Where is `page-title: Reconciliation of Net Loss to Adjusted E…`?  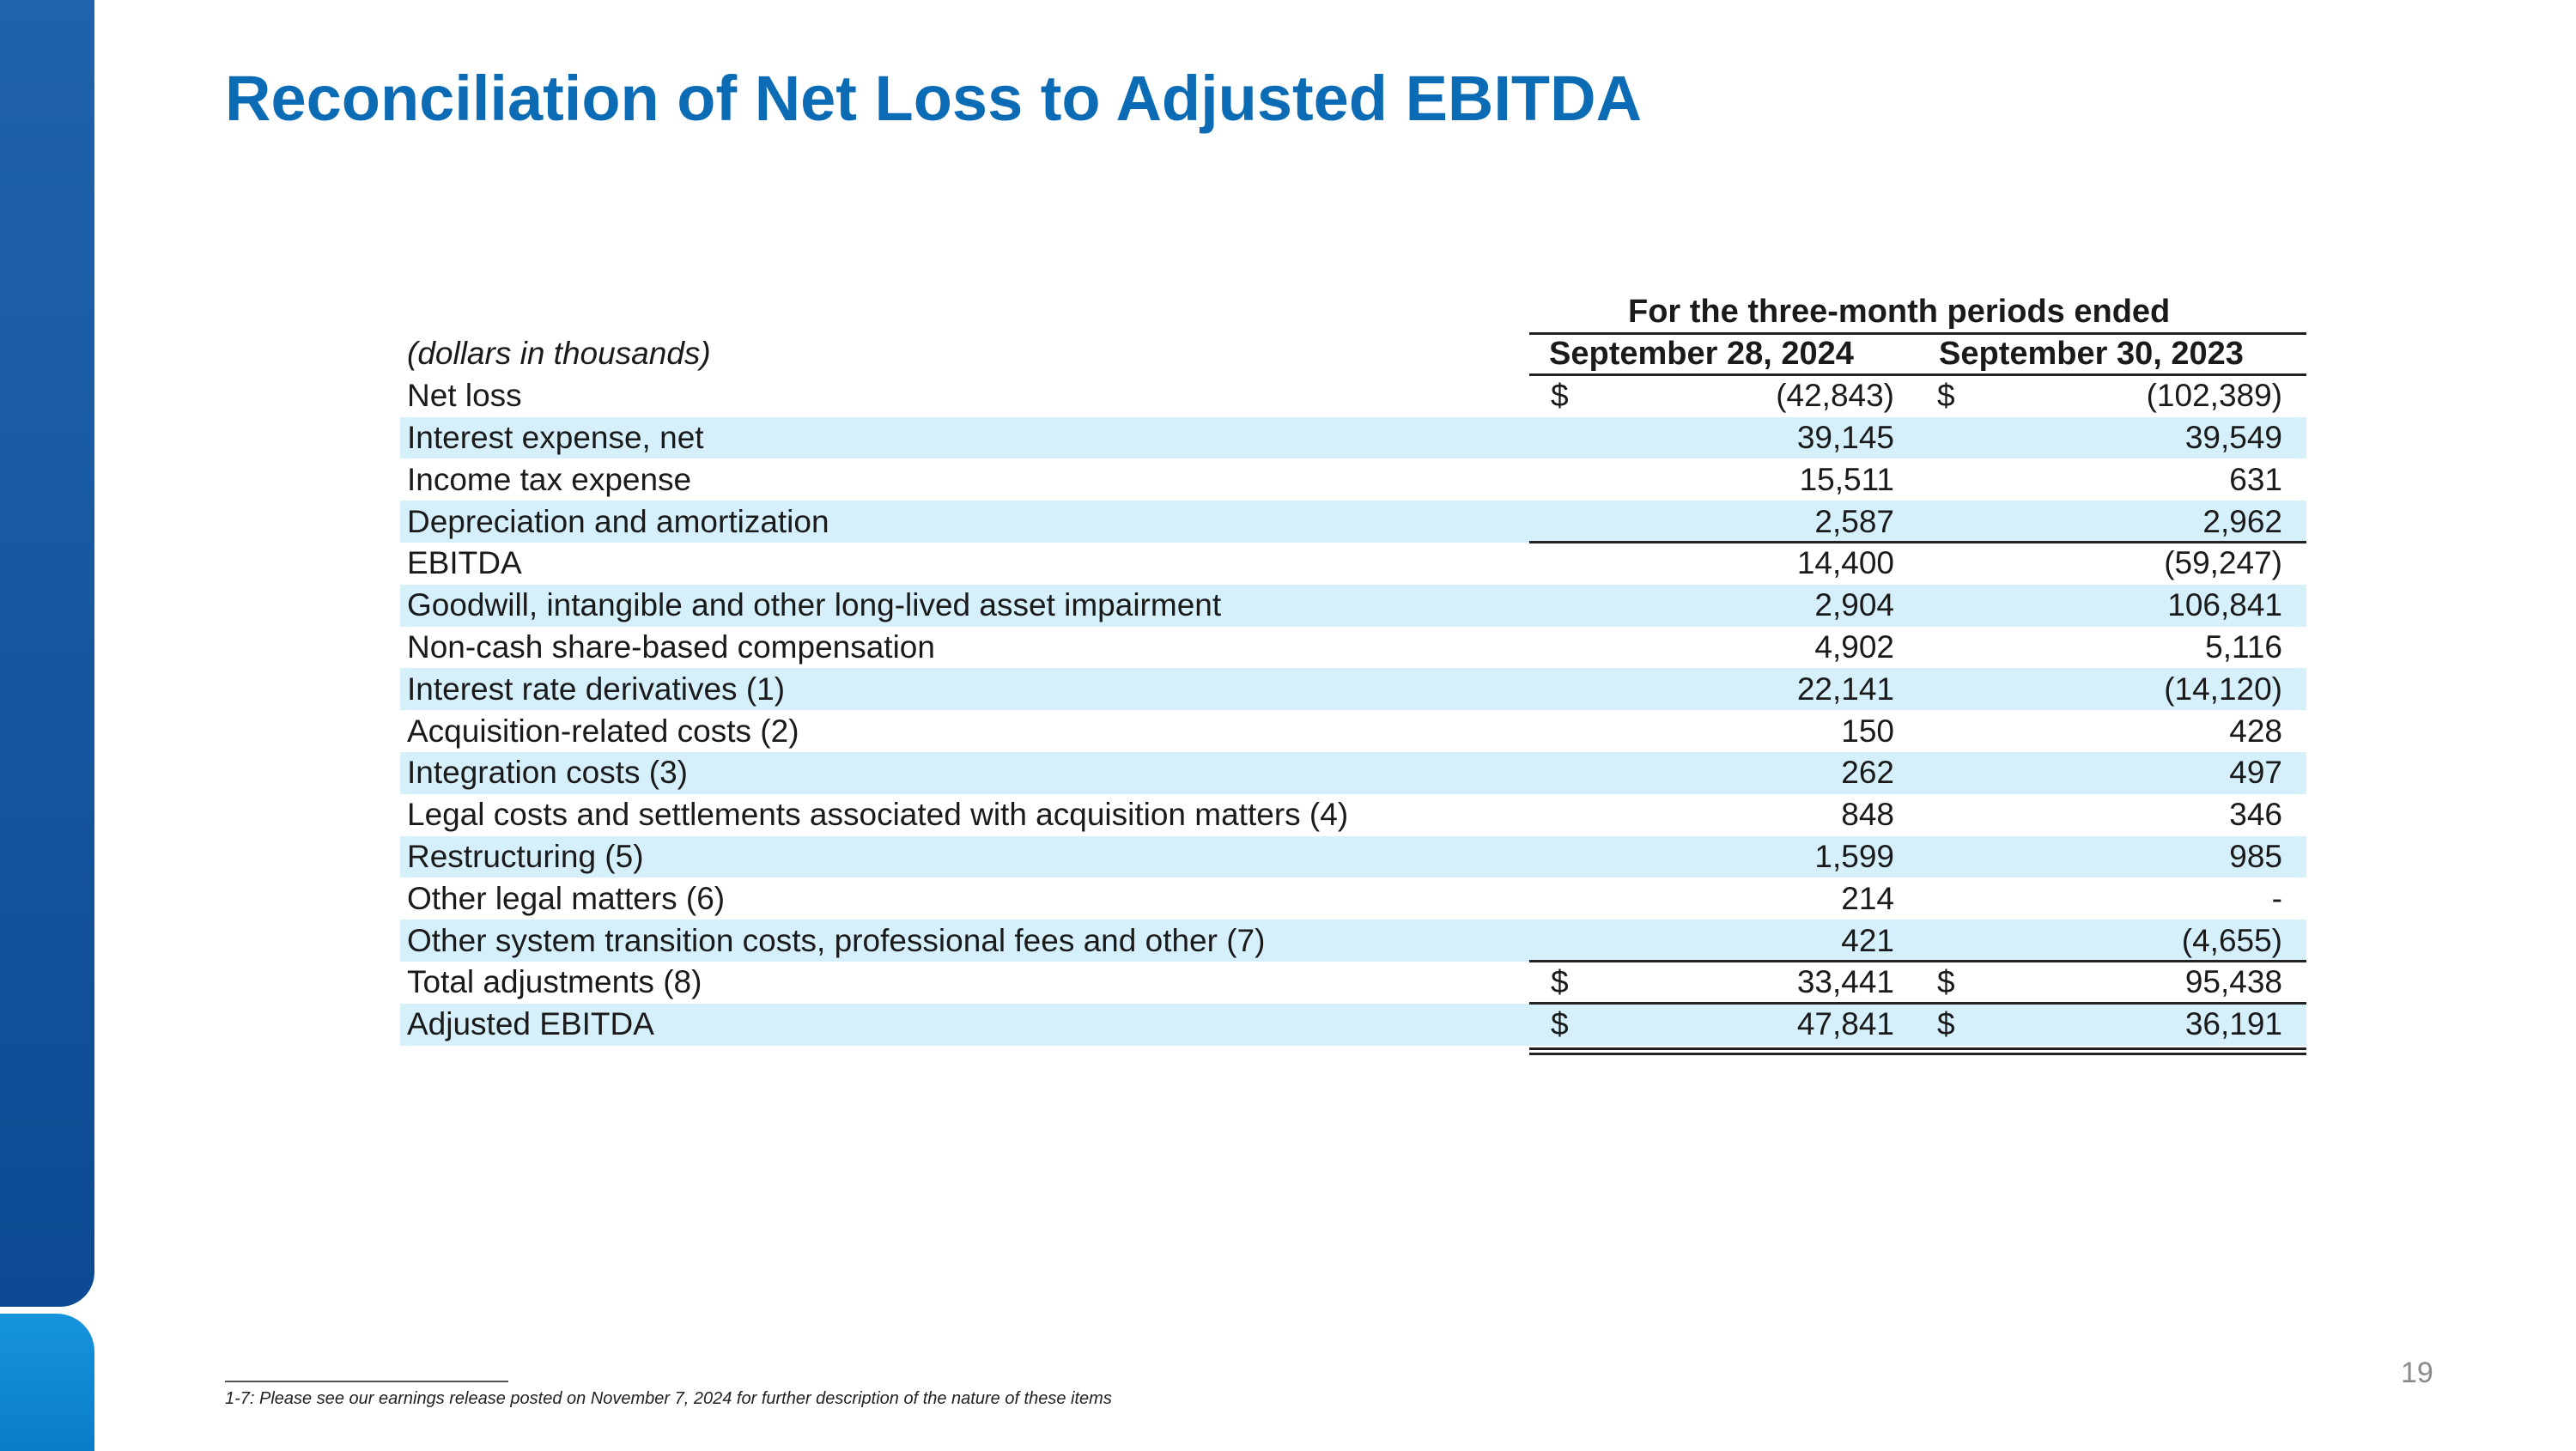 page-title: Reconciliation of Net Loss to Adjusted E… is located at coordinates (934, 99).